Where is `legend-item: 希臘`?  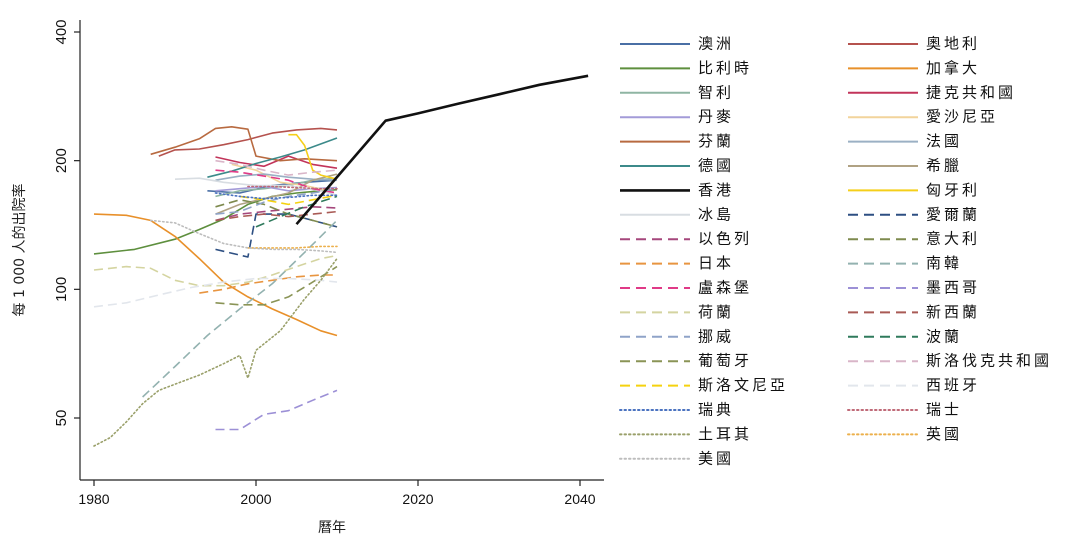
legend-item: 希臘 is located at coordinates (905, 166).